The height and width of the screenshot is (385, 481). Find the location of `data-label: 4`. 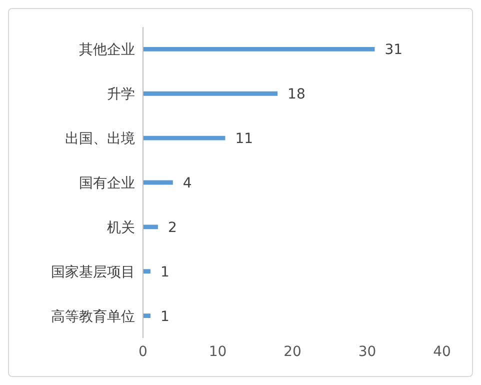

data-label: 4 is located at coordinates (187, 183).